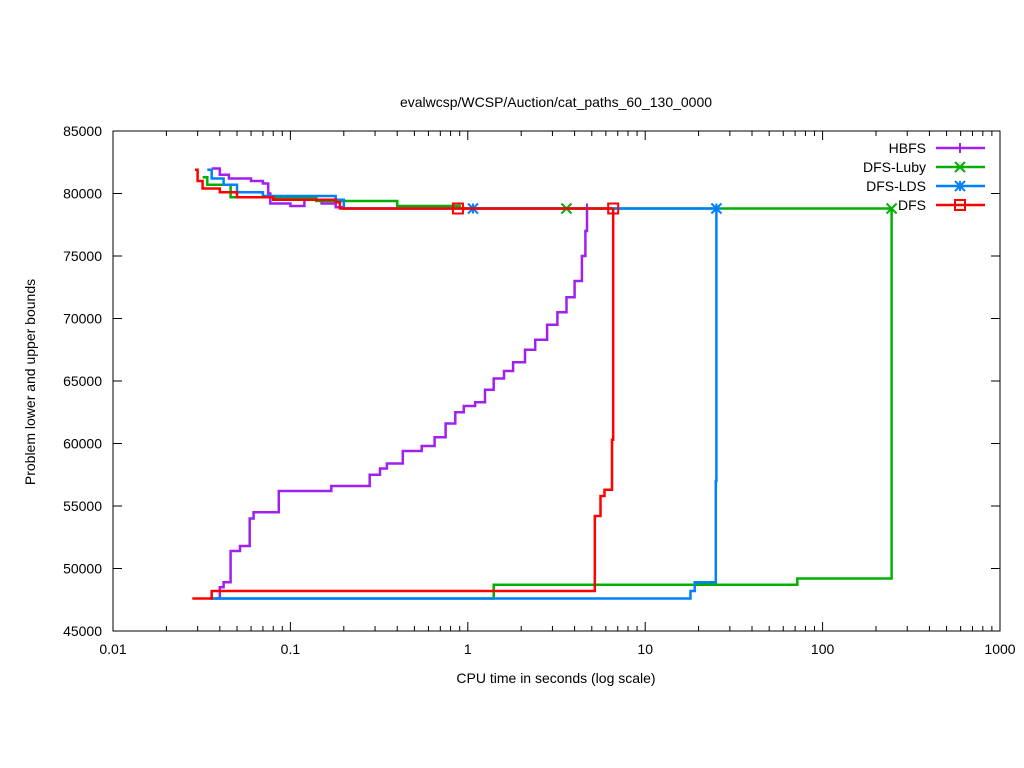 The image size is (1024, 768). What do you see at coordinates (291, 649) in the screenshot?
I see `x-tick-label: 0.1` at bounding box center [291, 649].